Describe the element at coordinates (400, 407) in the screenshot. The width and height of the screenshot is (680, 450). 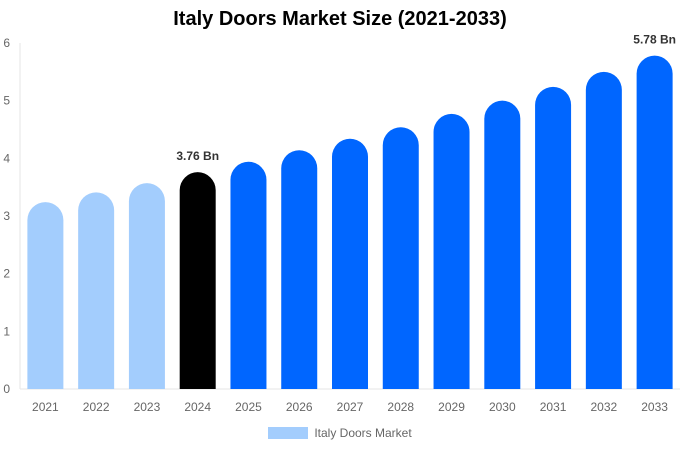
I see `x-tick-label: 2028` at that location.